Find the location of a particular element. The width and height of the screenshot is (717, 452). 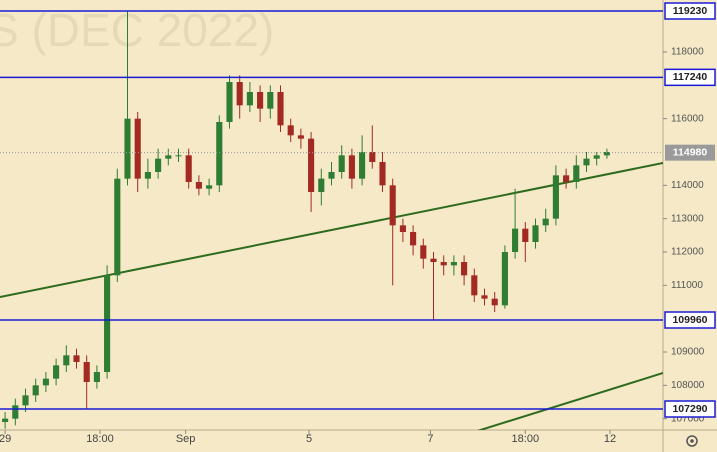

last-price-box is located at coordinates (690, 152).